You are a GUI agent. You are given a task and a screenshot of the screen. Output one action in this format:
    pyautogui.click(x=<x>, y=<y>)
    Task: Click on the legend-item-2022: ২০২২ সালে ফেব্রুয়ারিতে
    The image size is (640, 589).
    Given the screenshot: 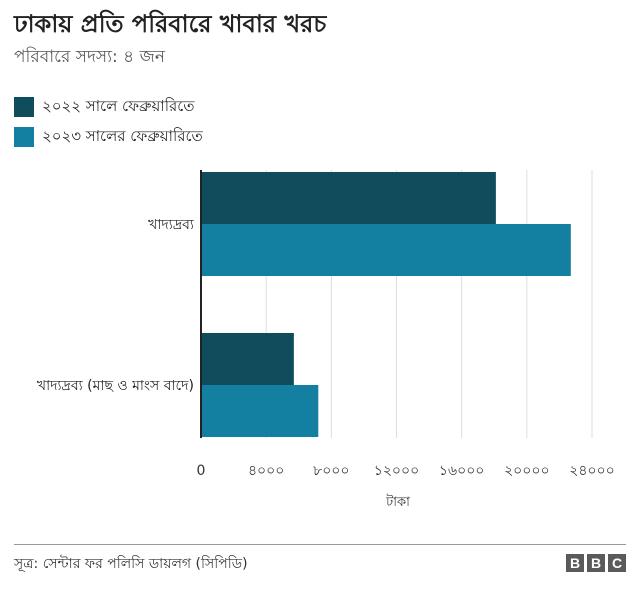 What is the action you would take?
    pyautogui.click(x=108, y=107)
    